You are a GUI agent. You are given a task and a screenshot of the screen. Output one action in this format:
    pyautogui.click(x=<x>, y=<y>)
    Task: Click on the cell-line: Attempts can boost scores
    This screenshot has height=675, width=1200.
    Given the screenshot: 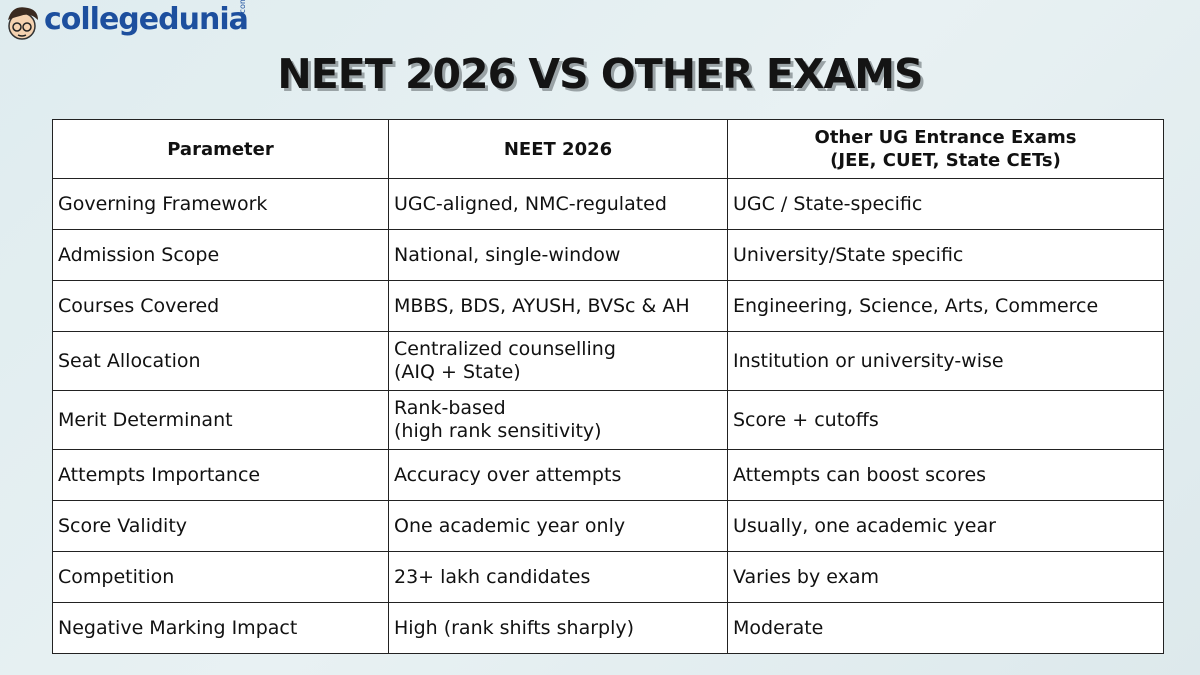 What is the action you would take?
    pyautogui.click(x=860, y=474)
    